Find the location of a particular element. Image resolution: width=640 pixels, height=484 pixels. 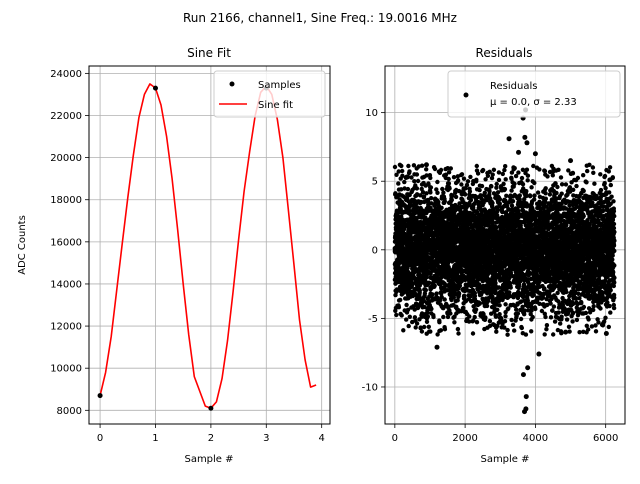

residuals-title: Residuals is located at coordinates (504, 53).